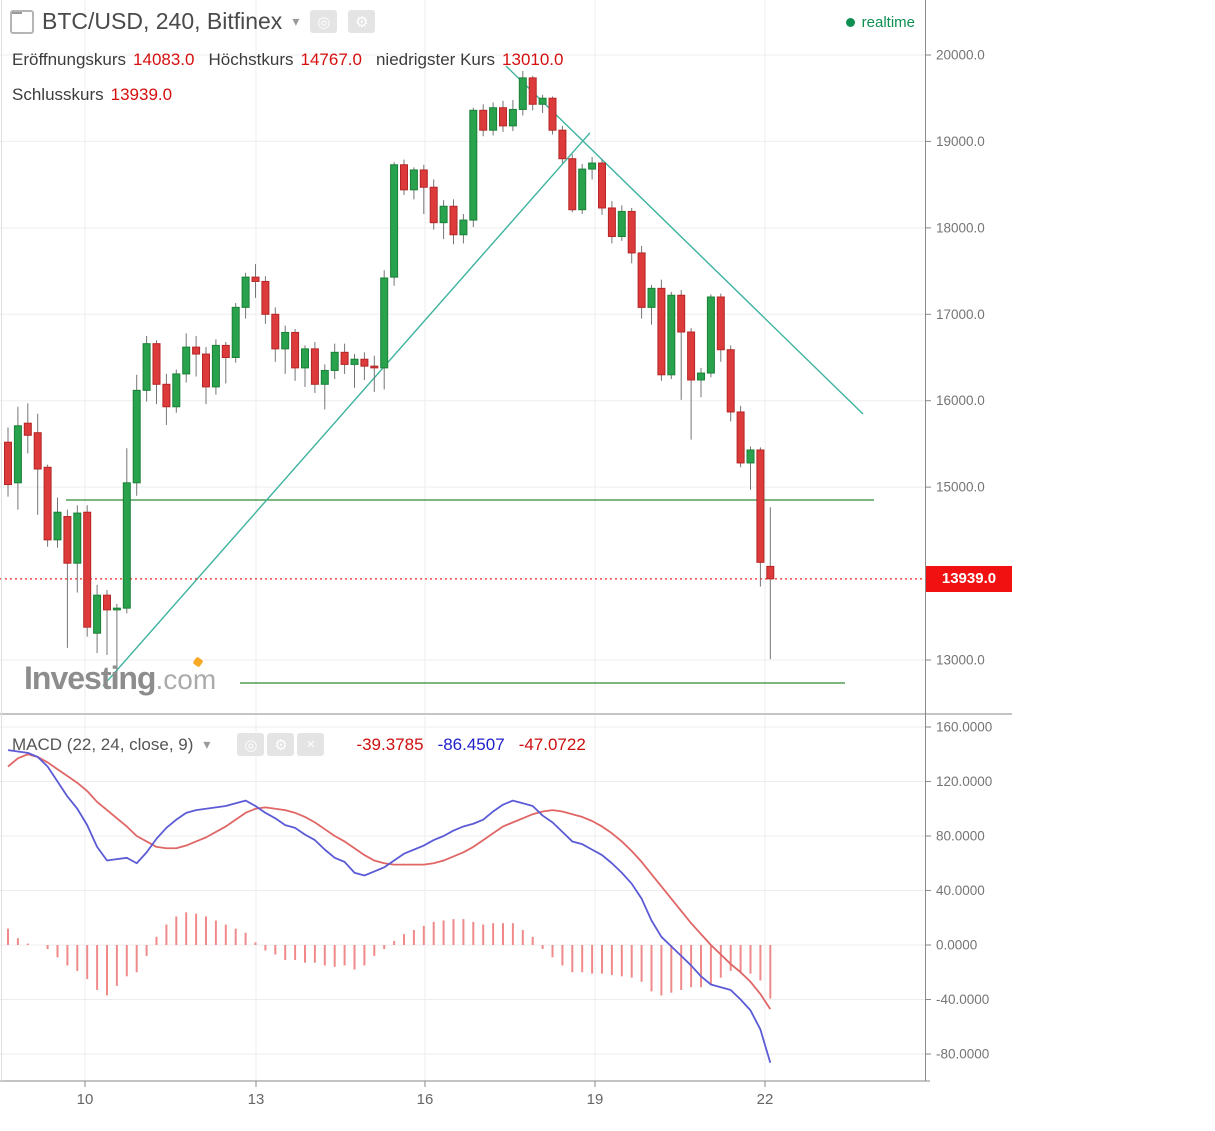 Image resolution: width=1215 pixels, height=1131 pixels. Describe the element at coordinates (103, 744) in the screenshot. I see `macd-title: MACD (22, 24, close, 9)` at that location.